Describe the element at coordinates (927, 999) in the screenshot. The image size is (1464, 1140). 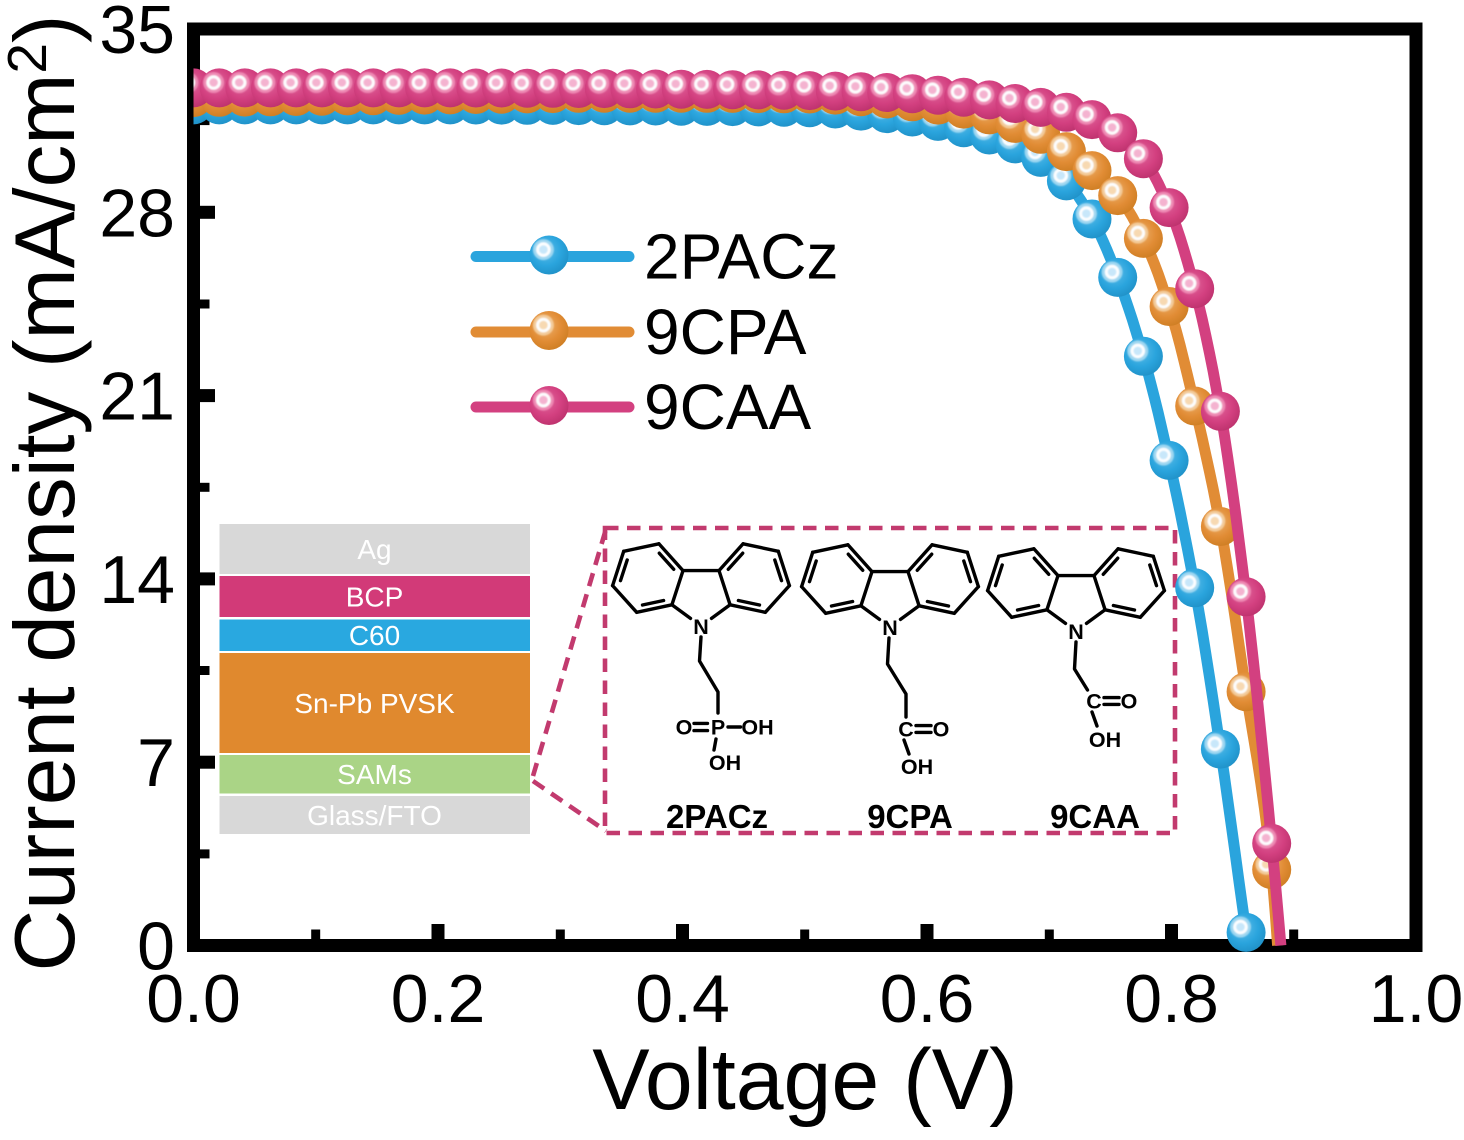
I see `svg-text: 0.6` at that location.